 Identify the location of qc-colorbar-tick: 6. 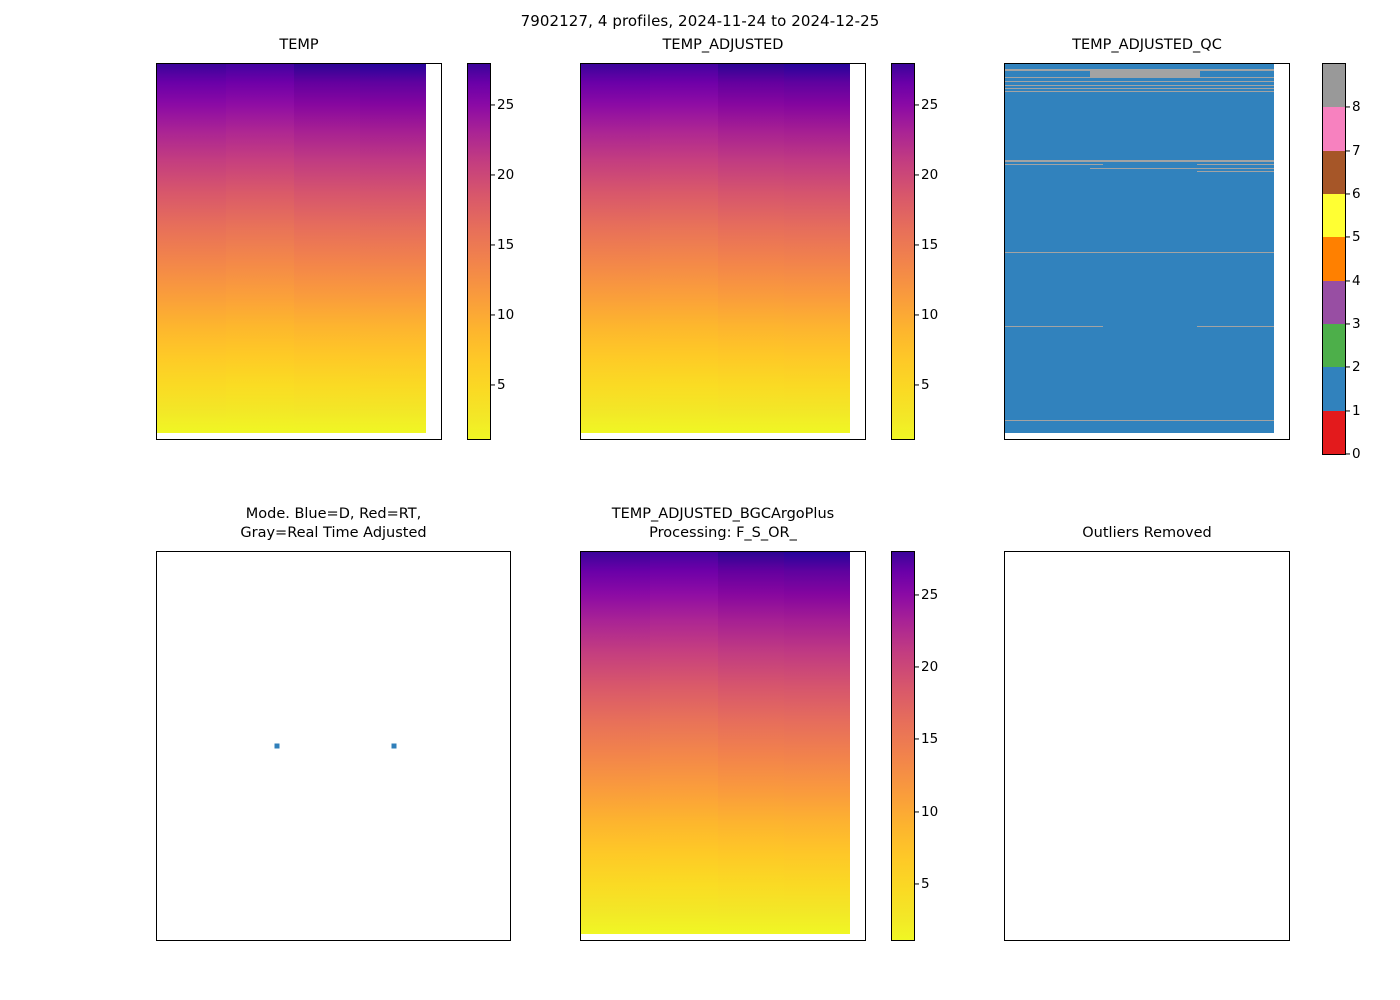
(1356, 193).